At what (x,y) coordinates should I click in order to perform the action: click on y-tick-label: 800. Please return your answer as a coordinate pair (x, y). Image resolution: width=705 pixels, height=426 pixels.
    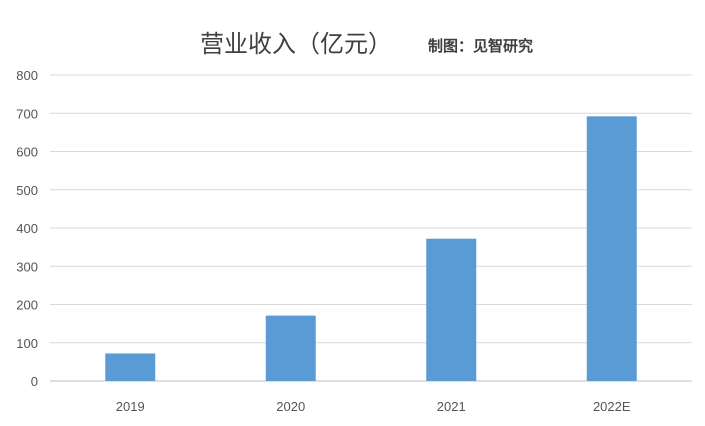
    Looking at the image, I should click on (27, 75).